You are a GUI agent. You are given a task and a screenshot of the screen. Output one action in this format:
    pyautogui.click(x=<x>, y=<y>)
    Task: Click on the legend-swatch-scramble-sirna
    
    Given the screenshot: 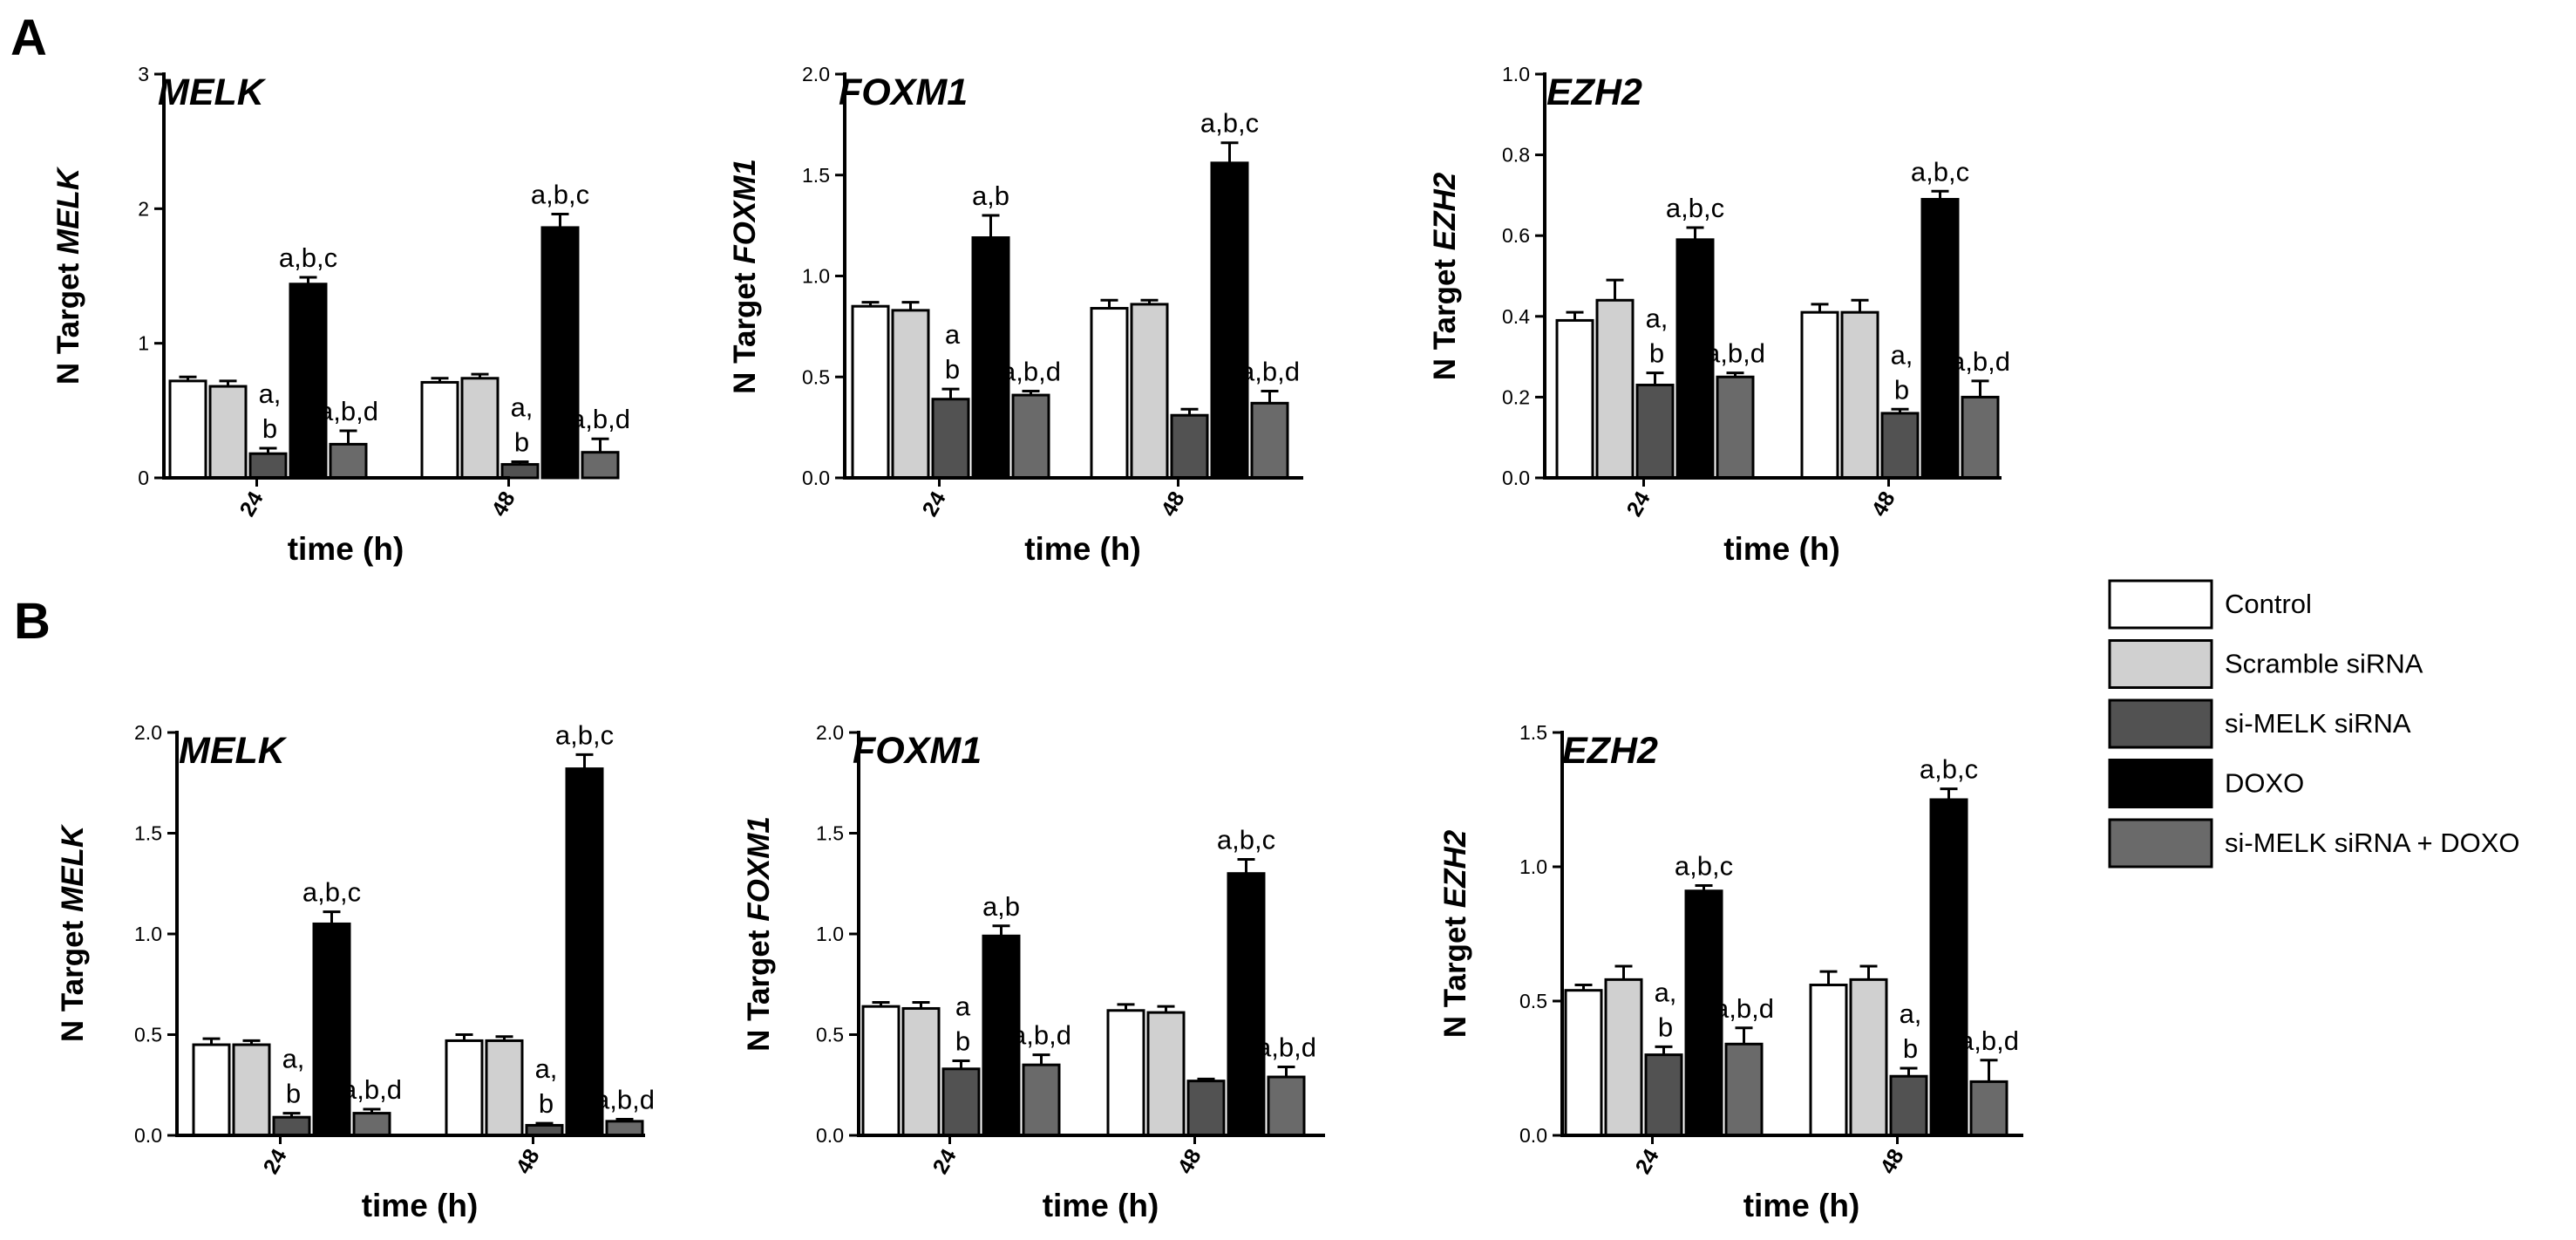 What is the action you would take?
    pyautogui.click(x=2160, y=664)
    